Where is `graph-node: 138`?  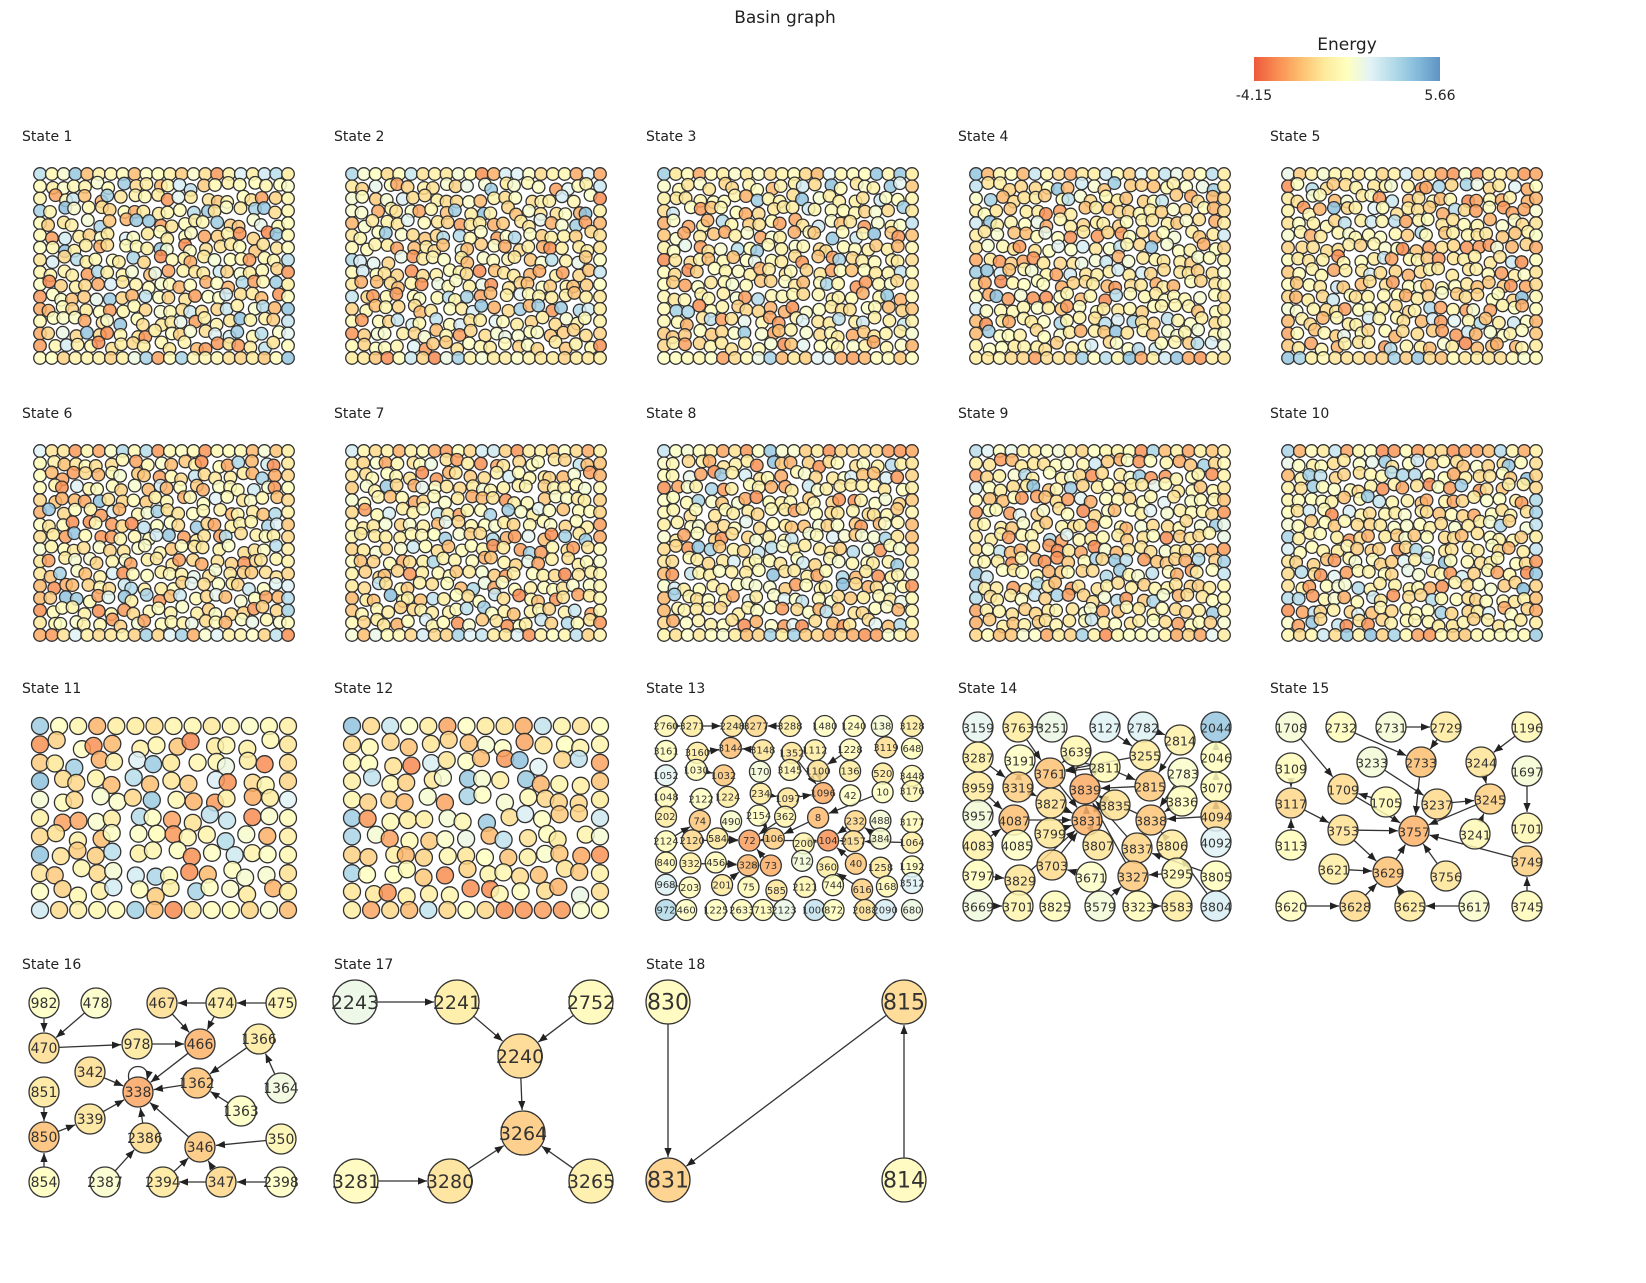
graph-node: 138 is located at coordinates (881, 726).